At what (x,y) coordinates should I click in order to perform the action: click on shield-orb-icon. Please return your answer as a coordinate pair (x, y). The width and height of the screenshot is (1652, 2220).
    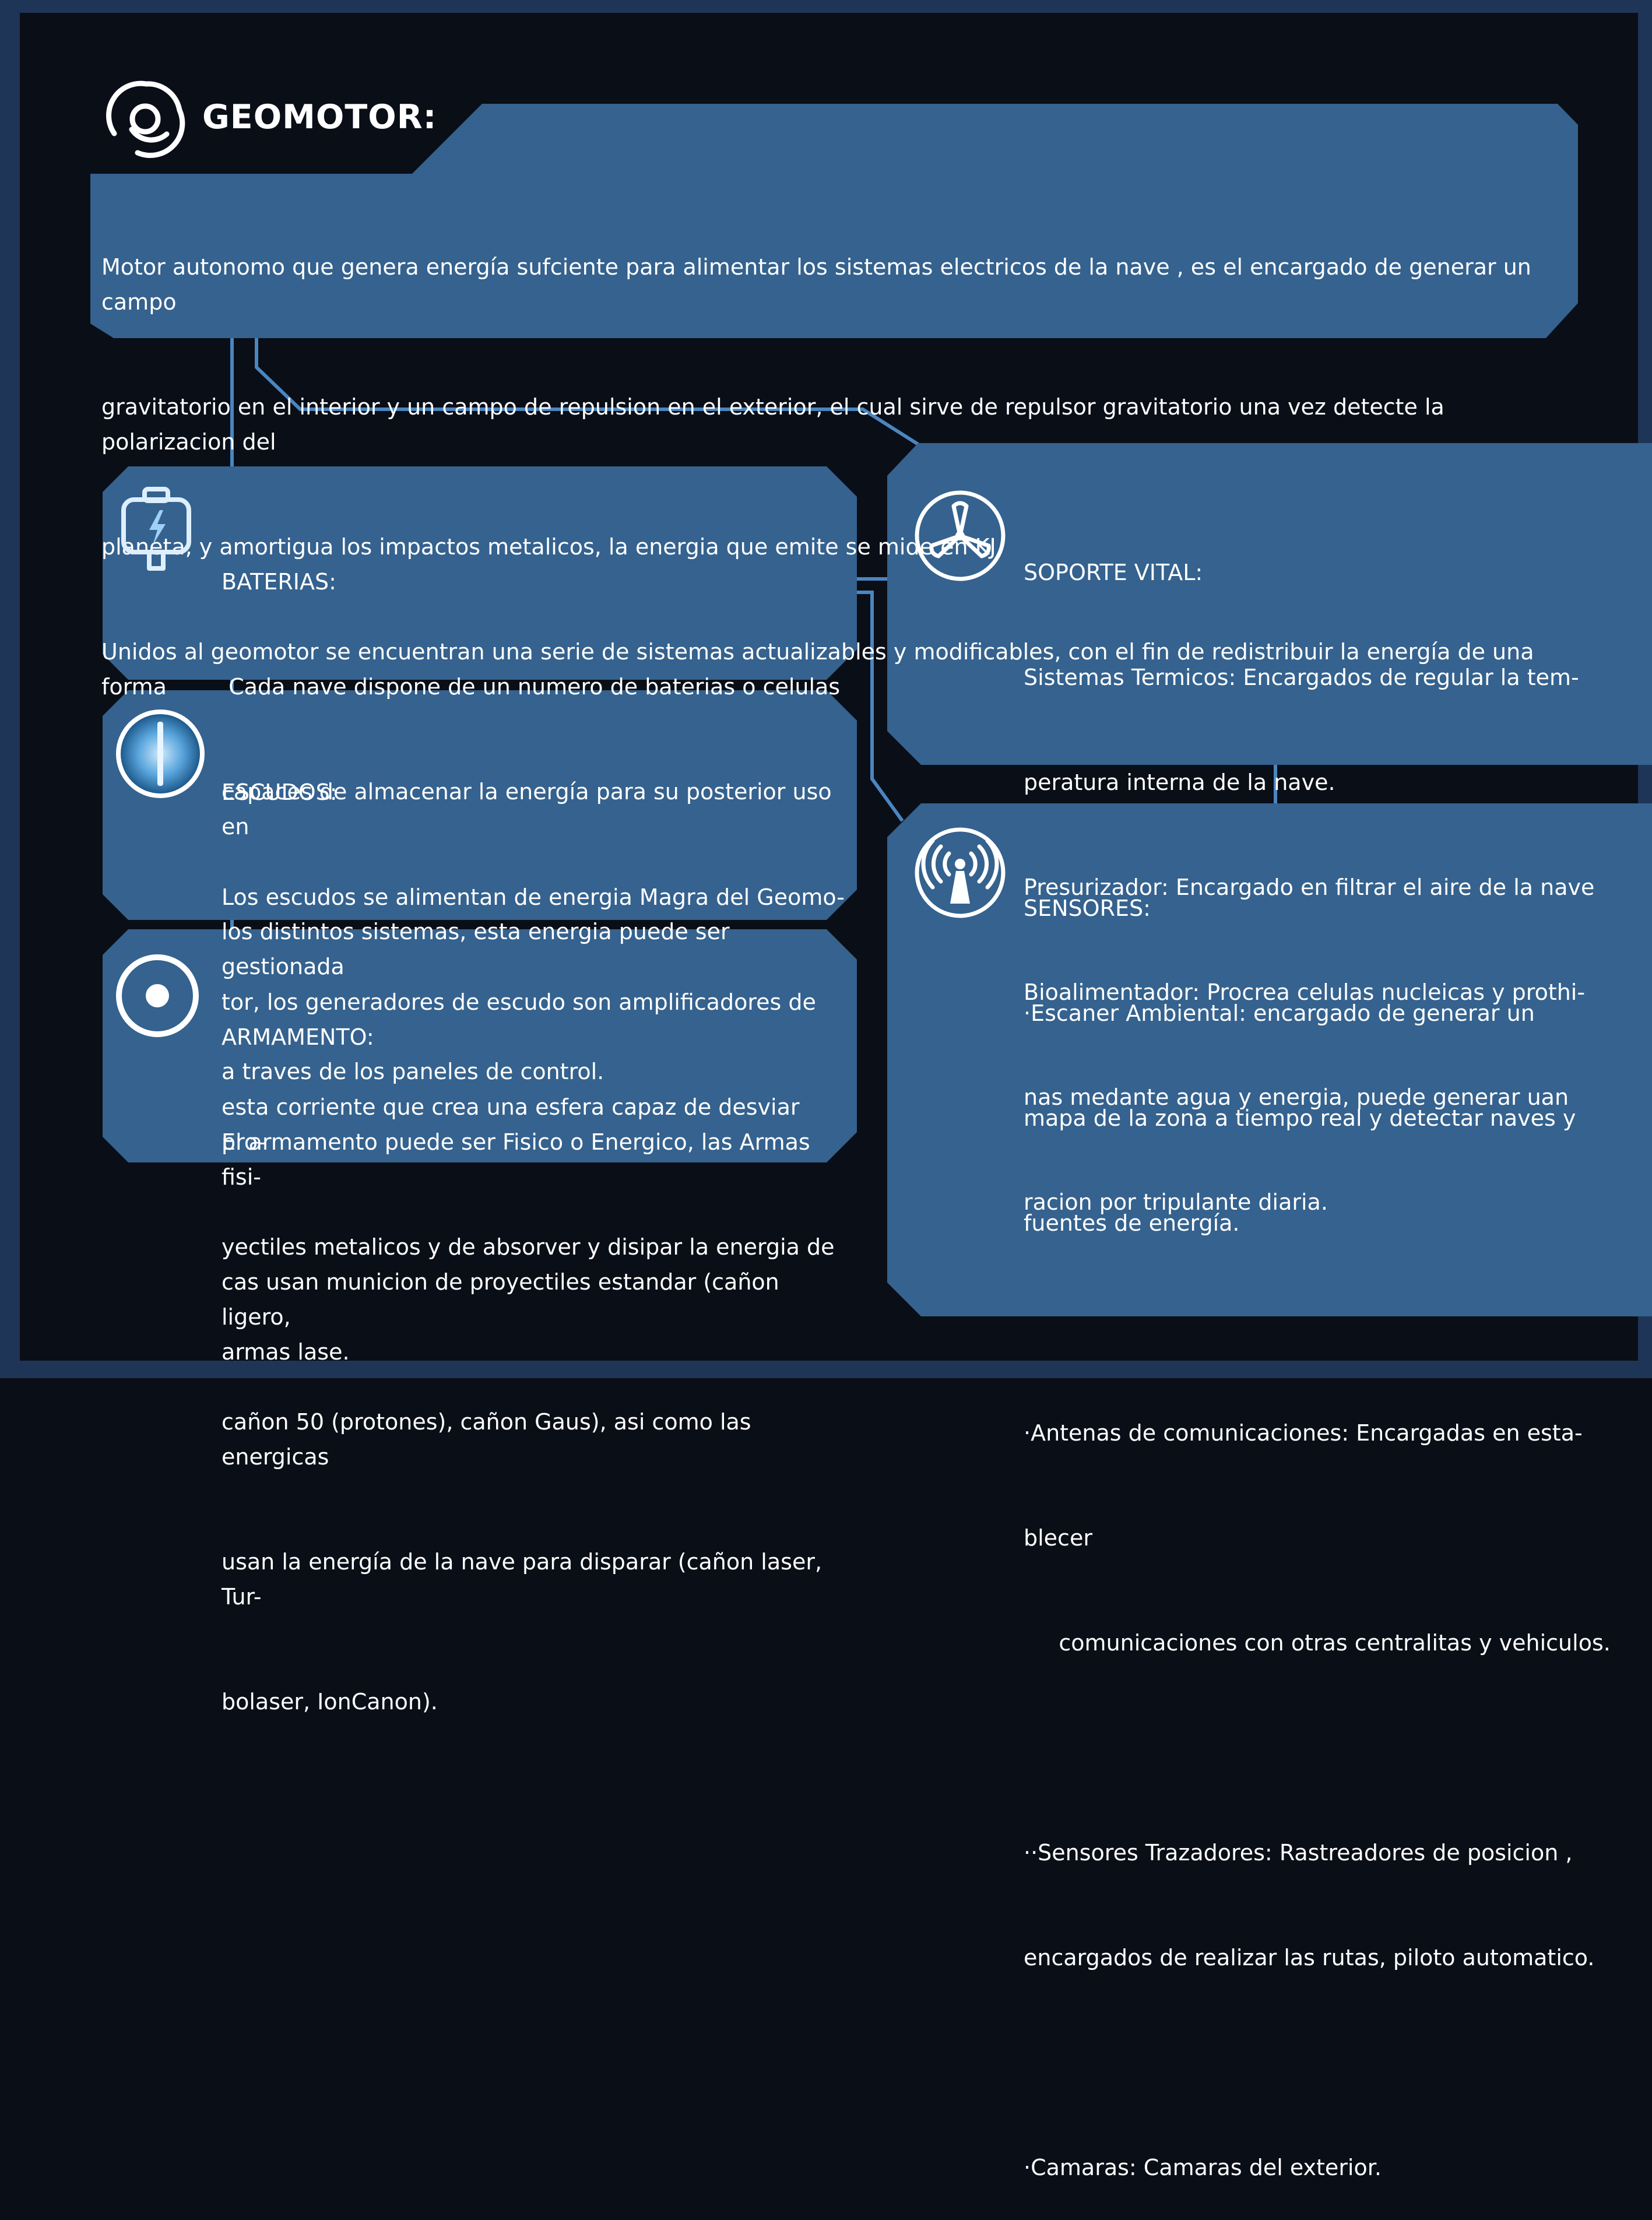
    Looking at the image, I should click on (160, 753).